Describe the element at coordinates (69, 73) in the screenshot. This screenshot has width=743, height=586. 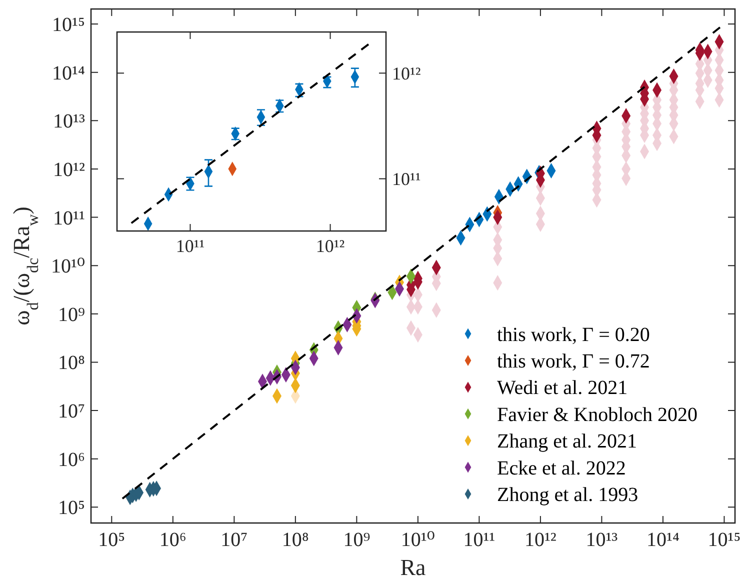
I see `y-tick-label: 10¹⁴` at that location.